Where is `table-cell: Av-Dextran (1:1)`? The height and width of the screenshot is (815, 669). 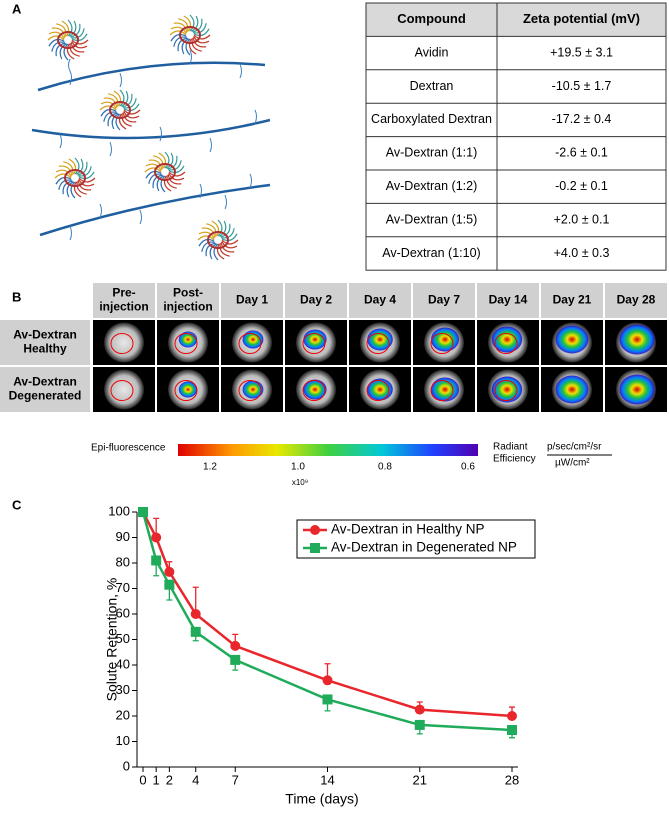
table-cell: Av-Dextran (1:1) is located at coordinates (431, 153).